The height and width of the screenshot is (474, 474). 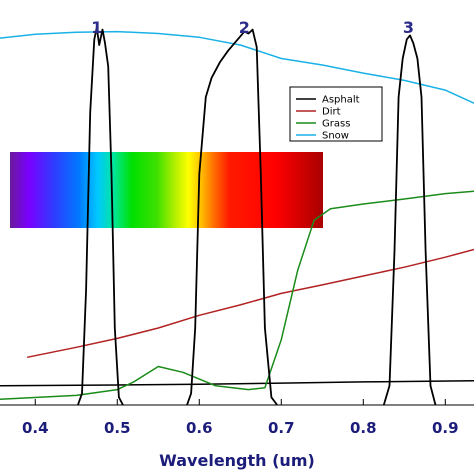 What do you see at coordinates (336, 124) in the screenshot?
I see `legend-label-grass: Grass` at bounding box center [336, 124].